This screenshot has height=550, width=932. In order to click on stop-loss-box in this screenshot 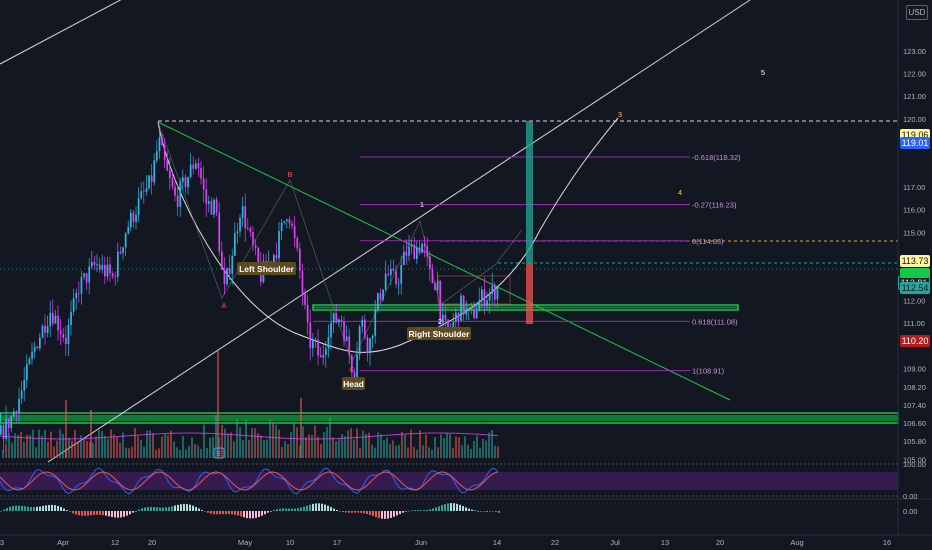, I will do `click(529, 294)`.